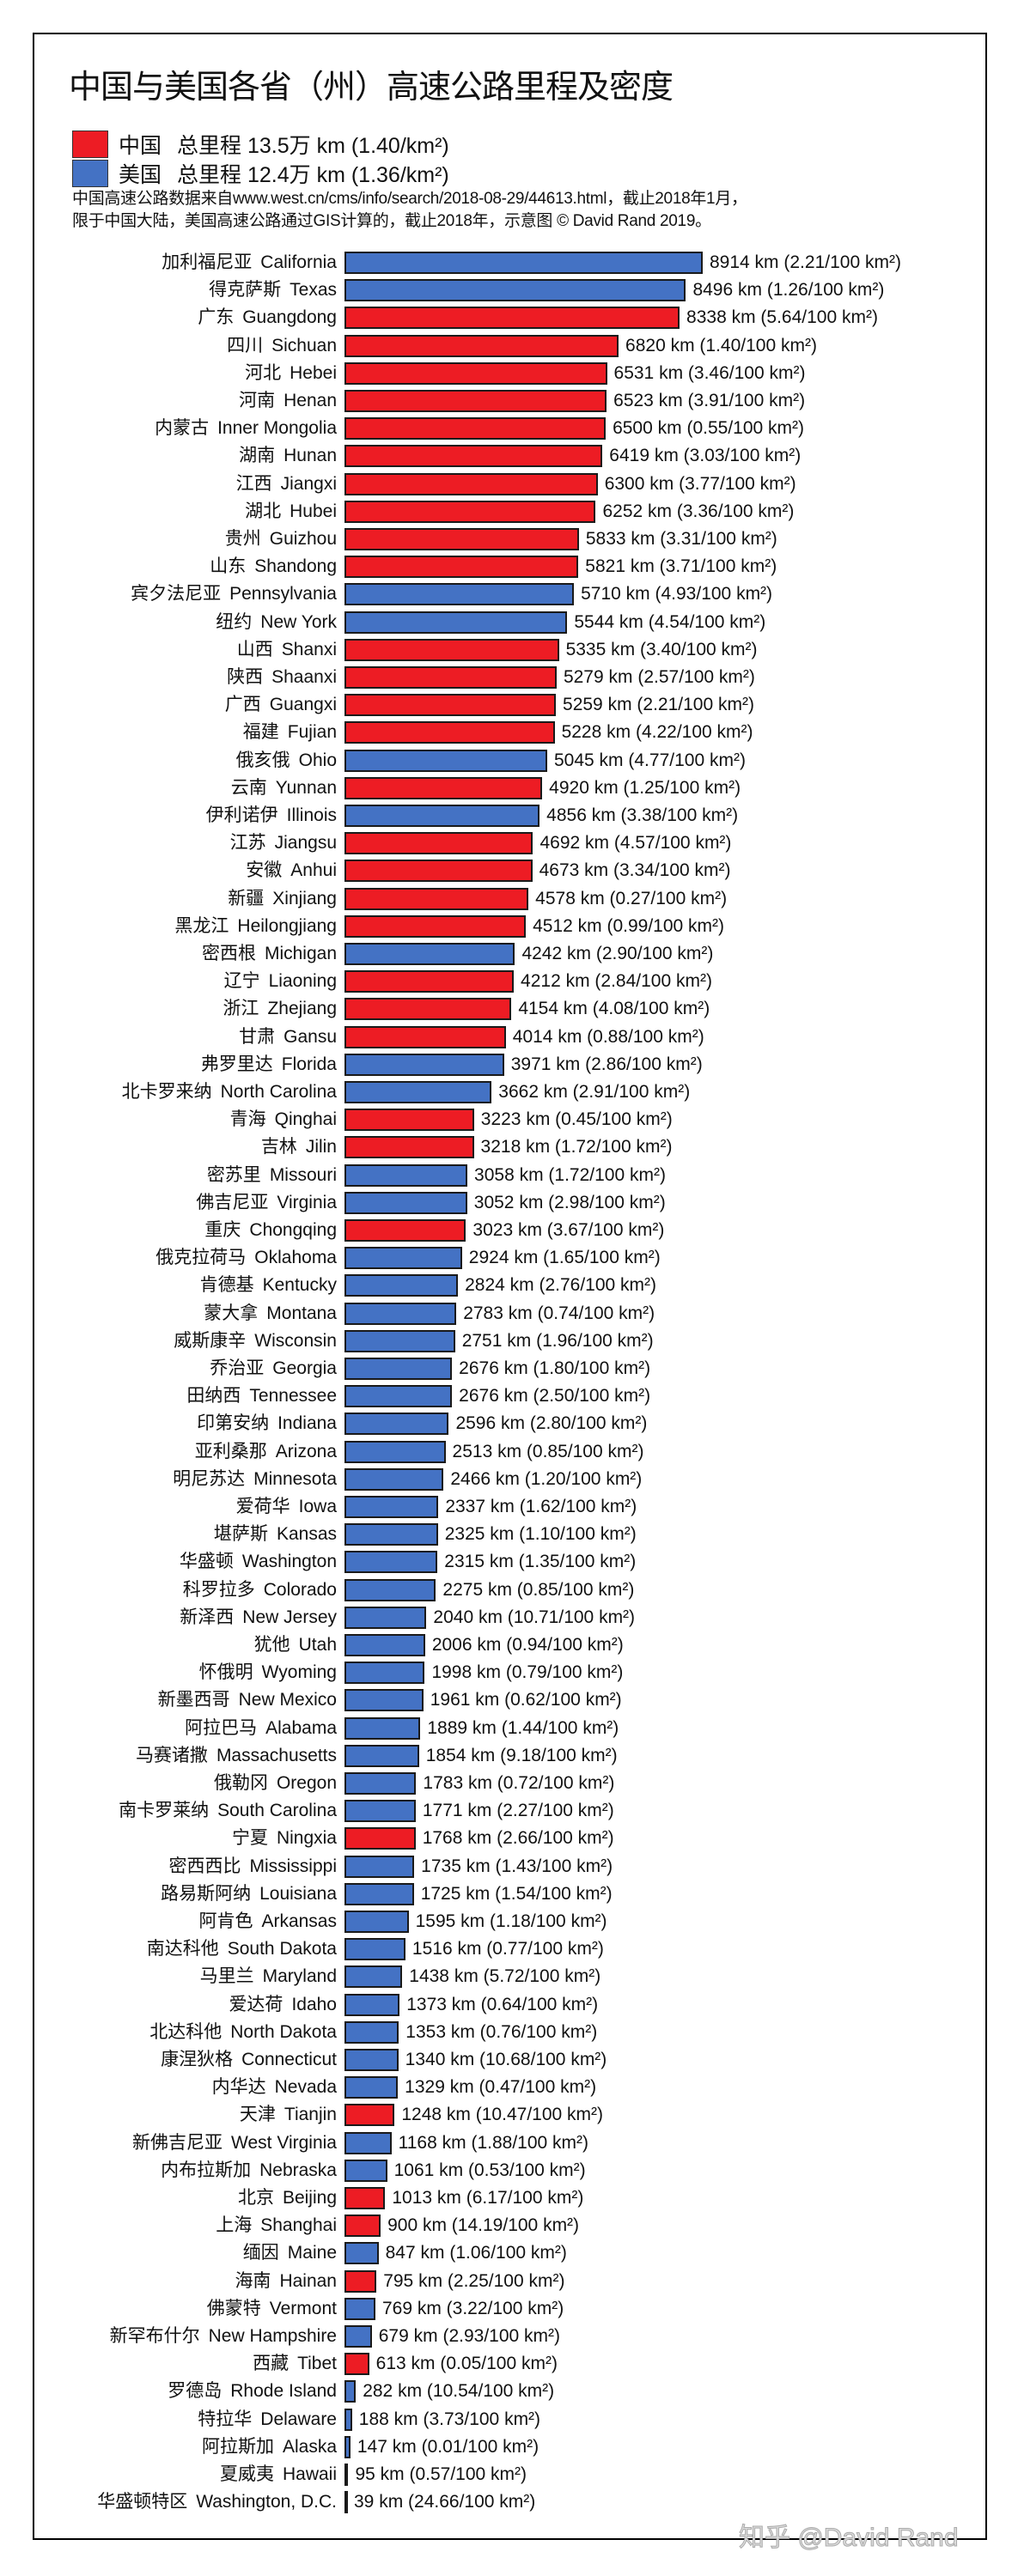 The height and width of the screenshot is (2576, 1018). What do you see at coordinates (559, 1314) in the screenshot?
I see `data-label: 2783 km (0.74/100 km²)` at bounding box center [559, 1314].